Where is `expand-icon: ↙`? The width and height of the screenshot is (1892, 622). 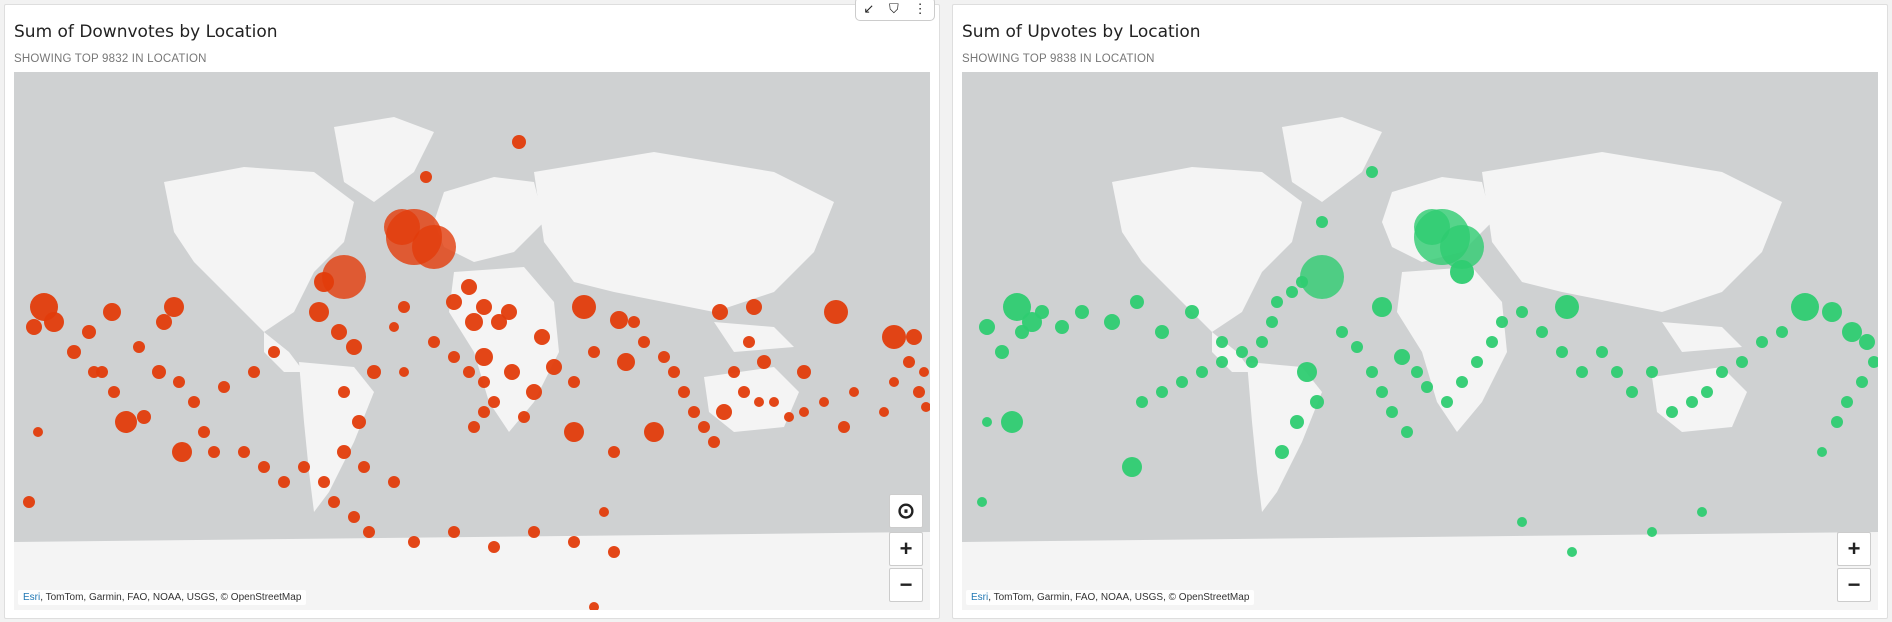
expand-icon: ↙ is located at coordinates (869, 8).